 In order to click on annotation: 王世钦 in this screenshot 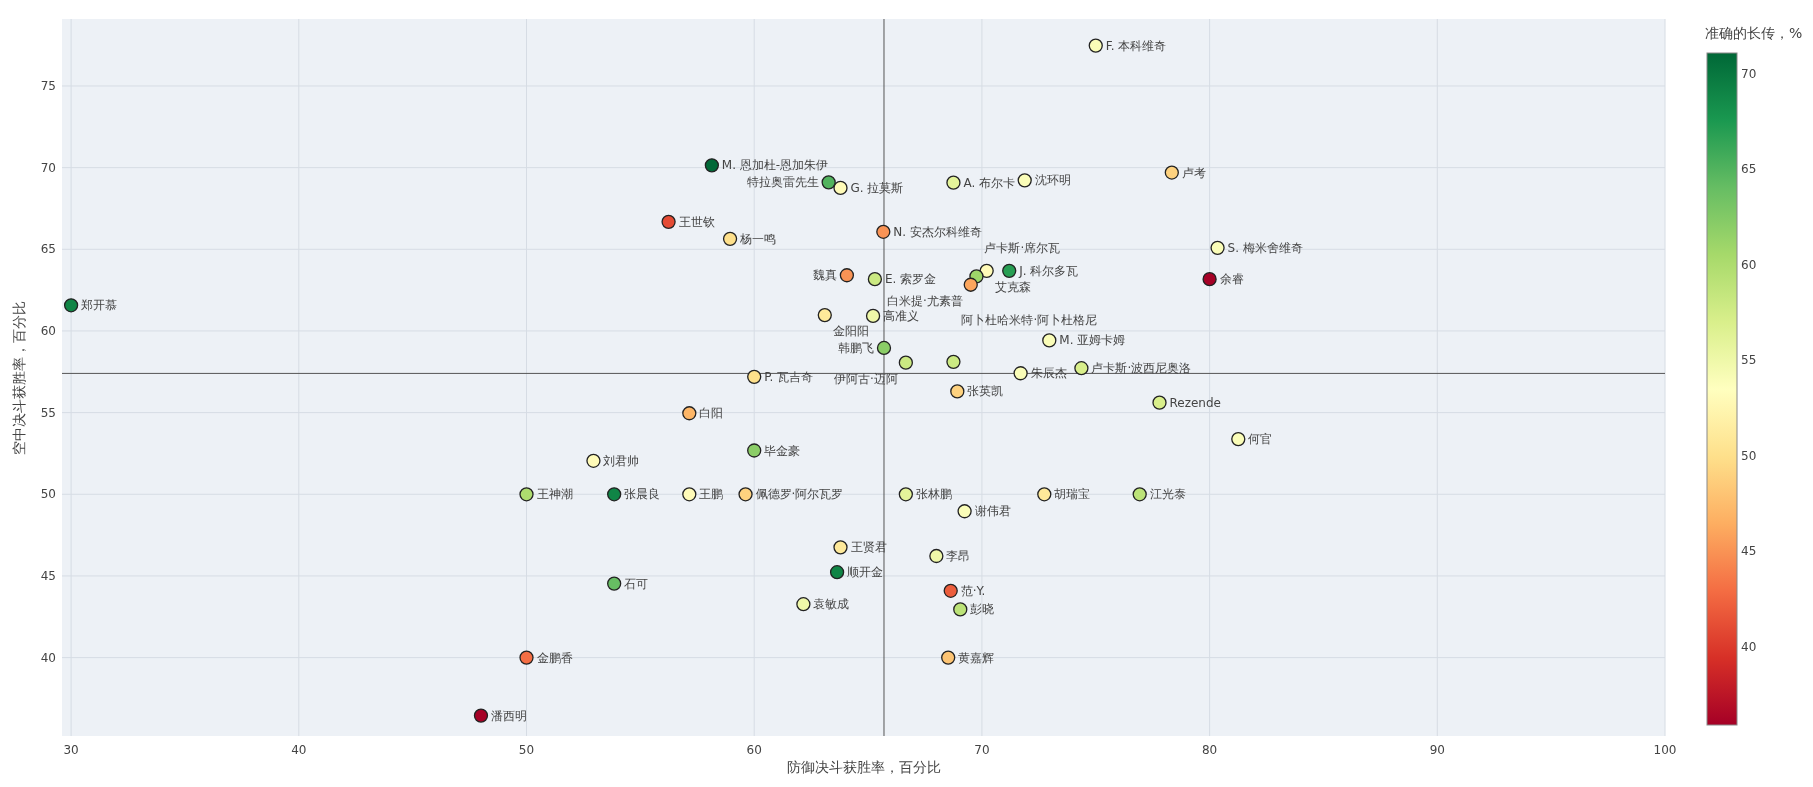, I will do `click(696, 221)`.